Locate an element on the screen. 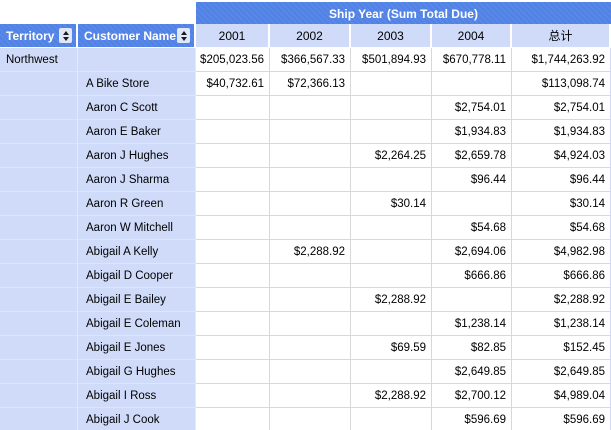 Image resolution: width=611 pixels, height=430 pixels. customer-name-cell: Abigail E Coleman is located at coordinates (137, 324).